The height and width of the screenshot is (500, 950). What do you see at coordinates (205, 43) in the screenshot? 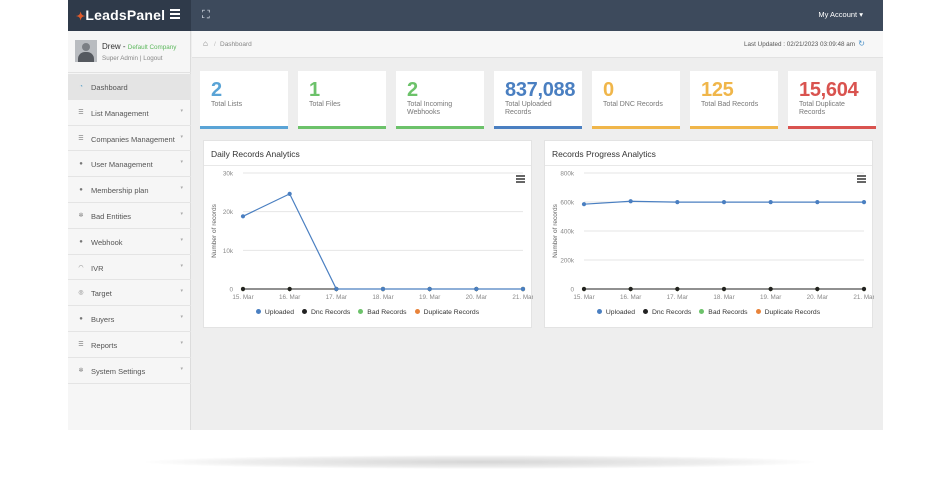
I see `home-icon: ⌂` at bounding box center [205, 43].